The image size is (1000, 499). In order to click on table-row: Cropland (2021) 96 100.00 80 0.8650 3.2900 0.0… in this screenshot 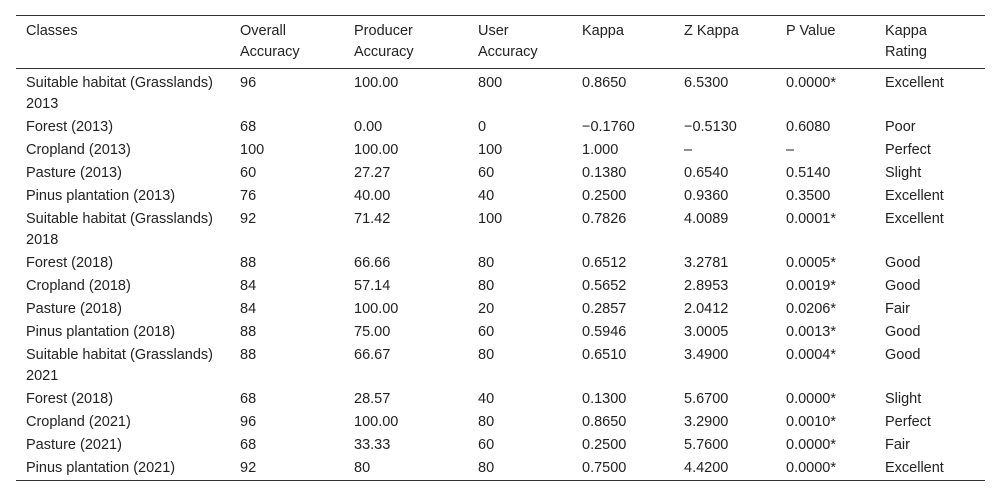, I will do `click(500, 422)`.